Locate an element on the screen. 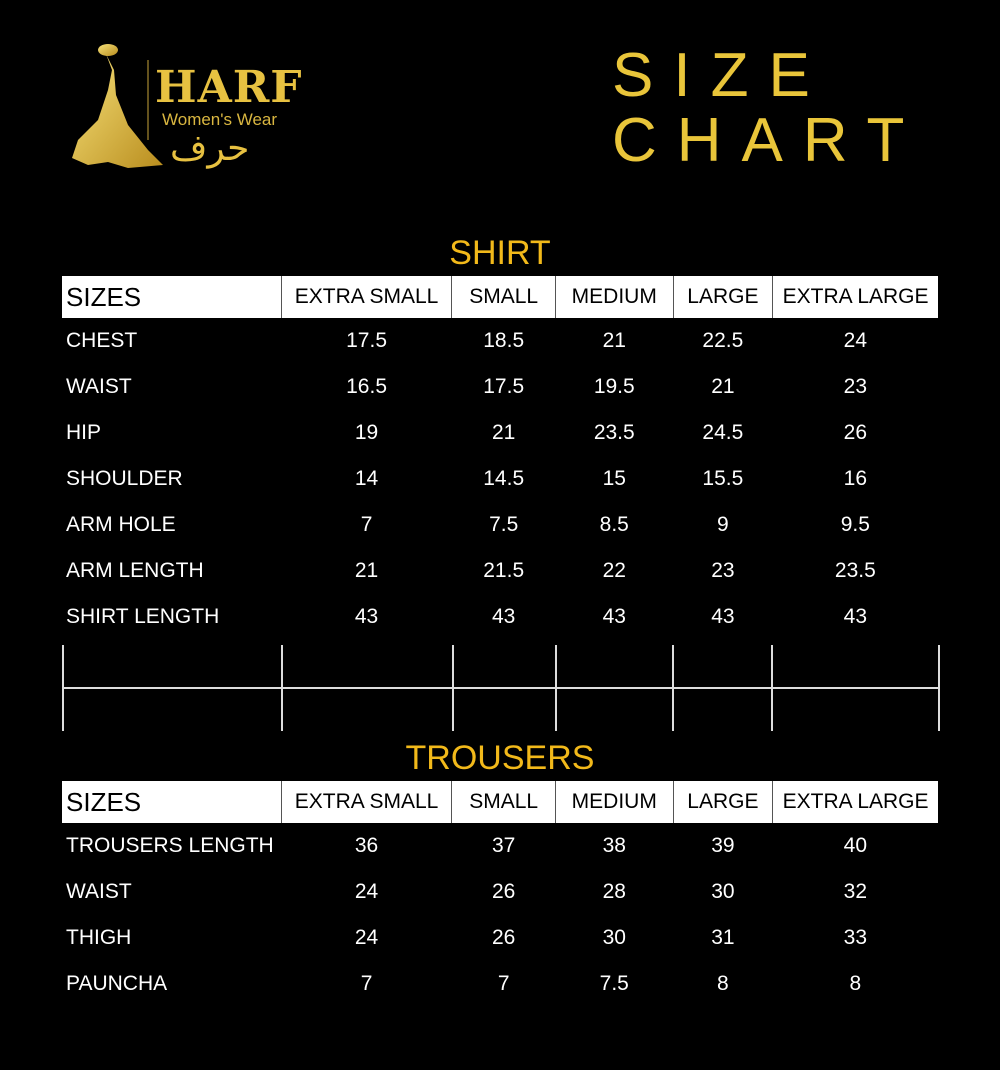 The height and width of the screenshot is (1070, 1000). size-value: 16 is located at coordinates (855, 478).